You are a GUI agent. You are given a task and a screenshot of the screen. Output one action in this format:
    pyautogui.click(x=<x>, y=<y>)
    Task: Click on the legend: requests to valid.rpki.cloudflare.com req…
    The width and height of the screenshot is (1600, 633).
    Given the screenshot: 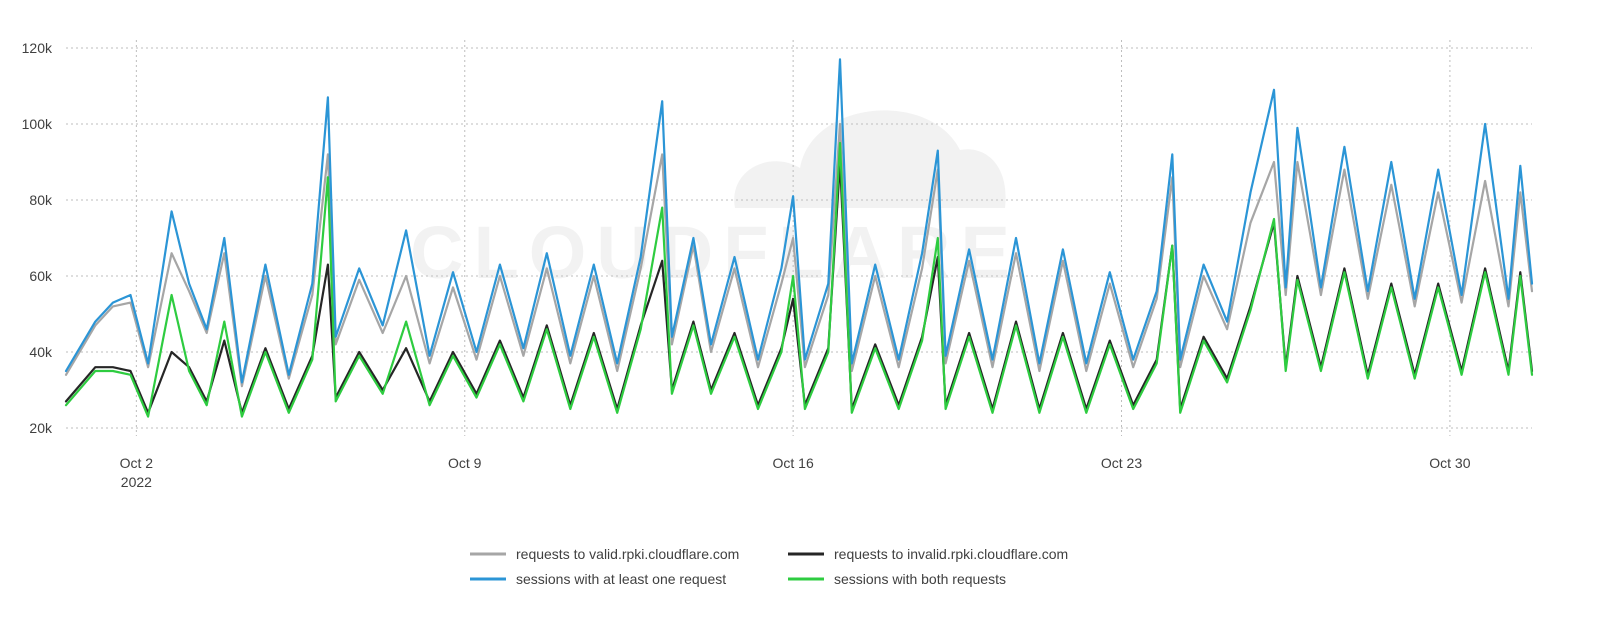 What is the action you would take?
    pyautogui.click(x=769, y=566)
    